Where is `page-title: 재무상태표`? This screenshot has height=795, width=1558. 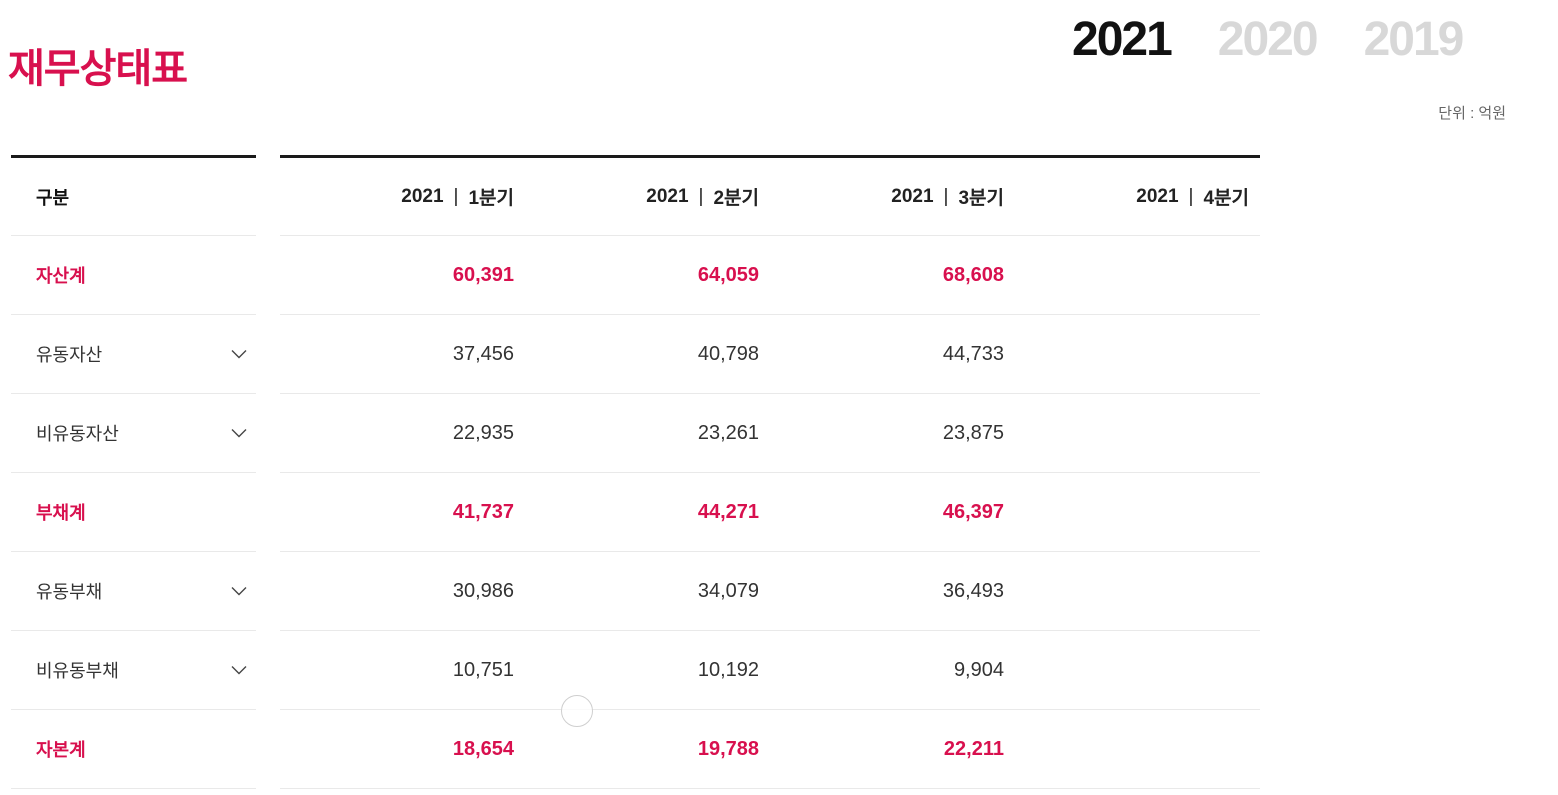
page-title: 재무상태표 is located at coordinates (98, 68).